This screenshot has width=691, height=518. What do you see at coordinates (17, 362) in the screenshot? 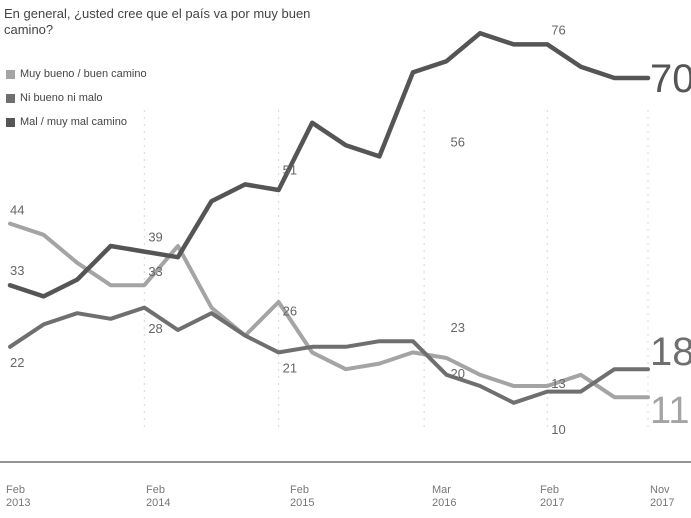
I see `data-label-1-0: 22` at bounding box center [17, 362].